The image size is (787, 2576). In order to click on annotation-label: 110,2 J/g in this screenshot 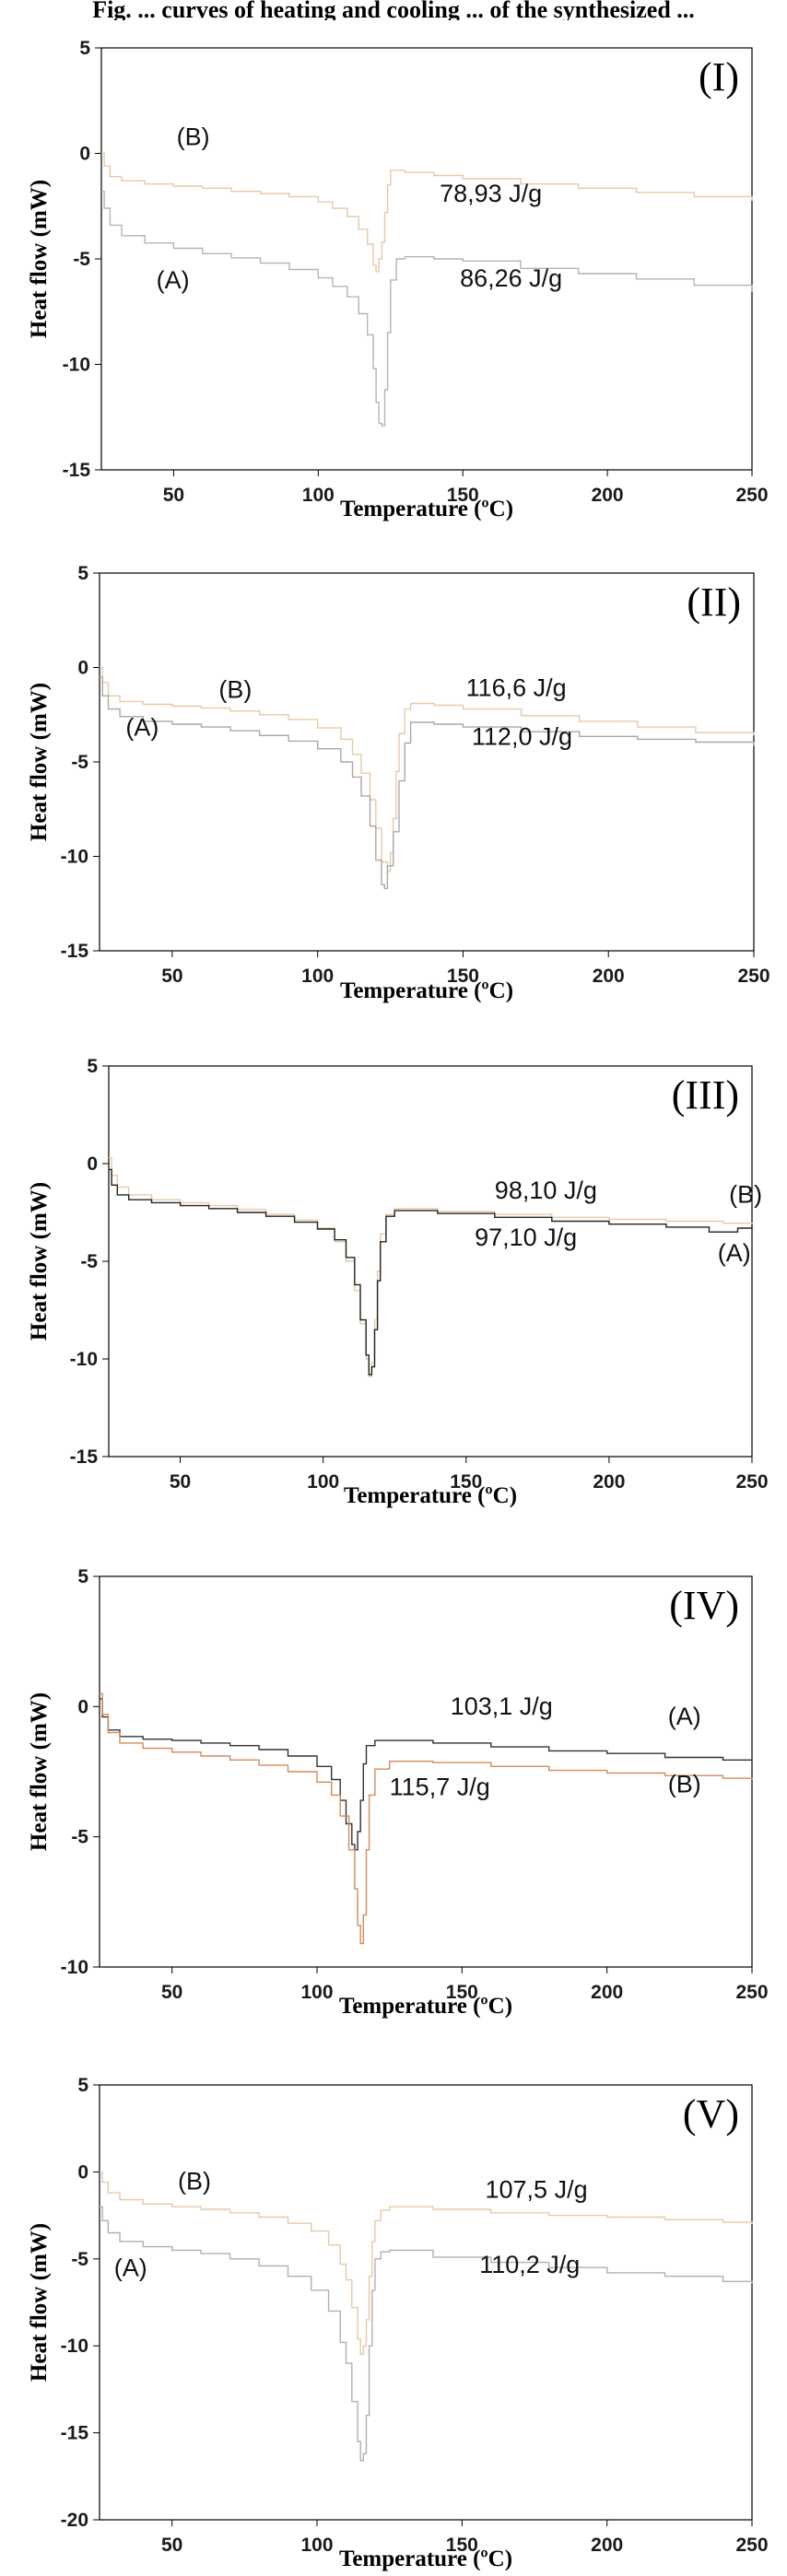, I will do `click(529, 2264)`.